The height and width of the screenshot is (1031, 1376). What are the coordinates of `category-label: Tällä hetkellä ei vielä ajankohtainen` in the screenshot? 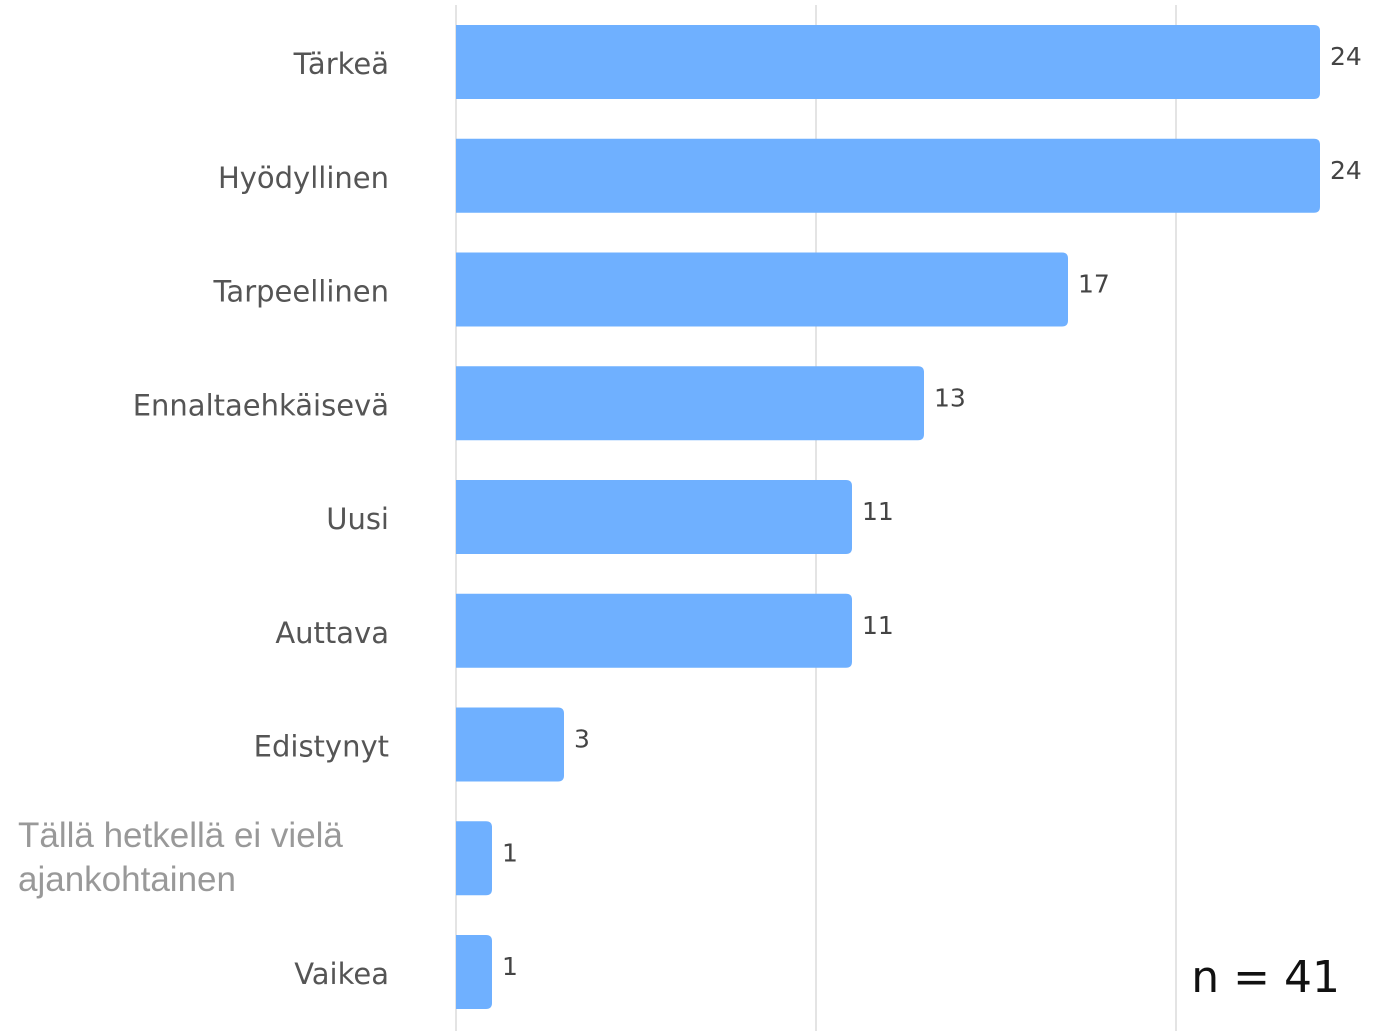 It's located at (180, 858).